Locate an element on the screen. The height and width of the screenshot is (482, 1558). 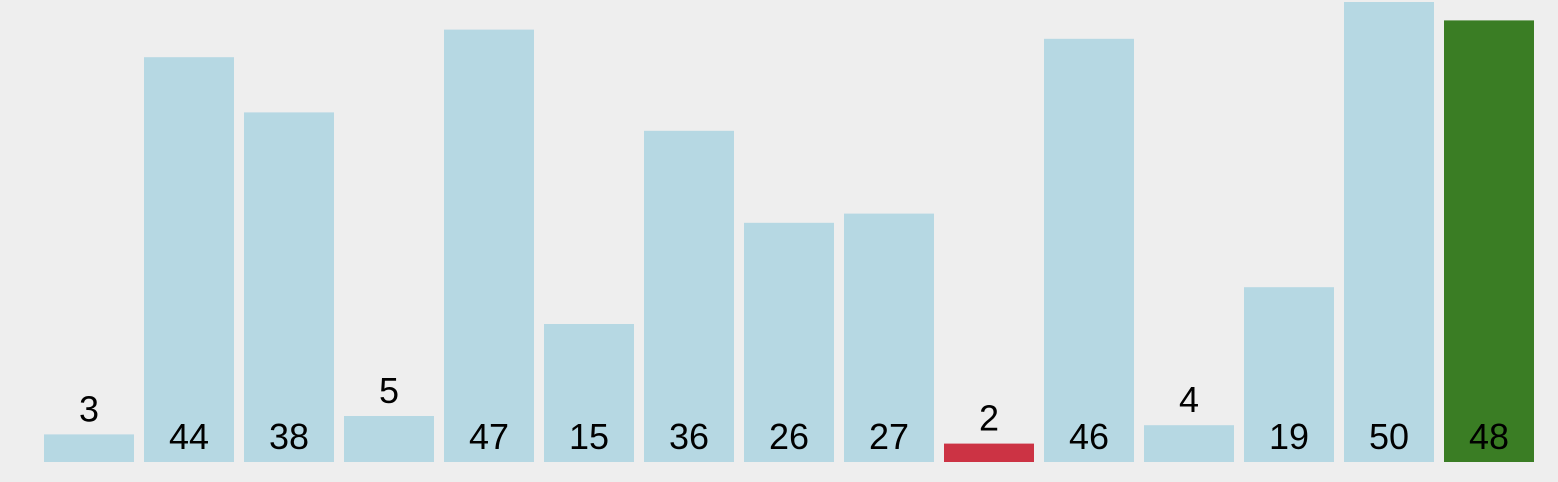
bar-label-0: 3 is located at coordinates (89, 408).